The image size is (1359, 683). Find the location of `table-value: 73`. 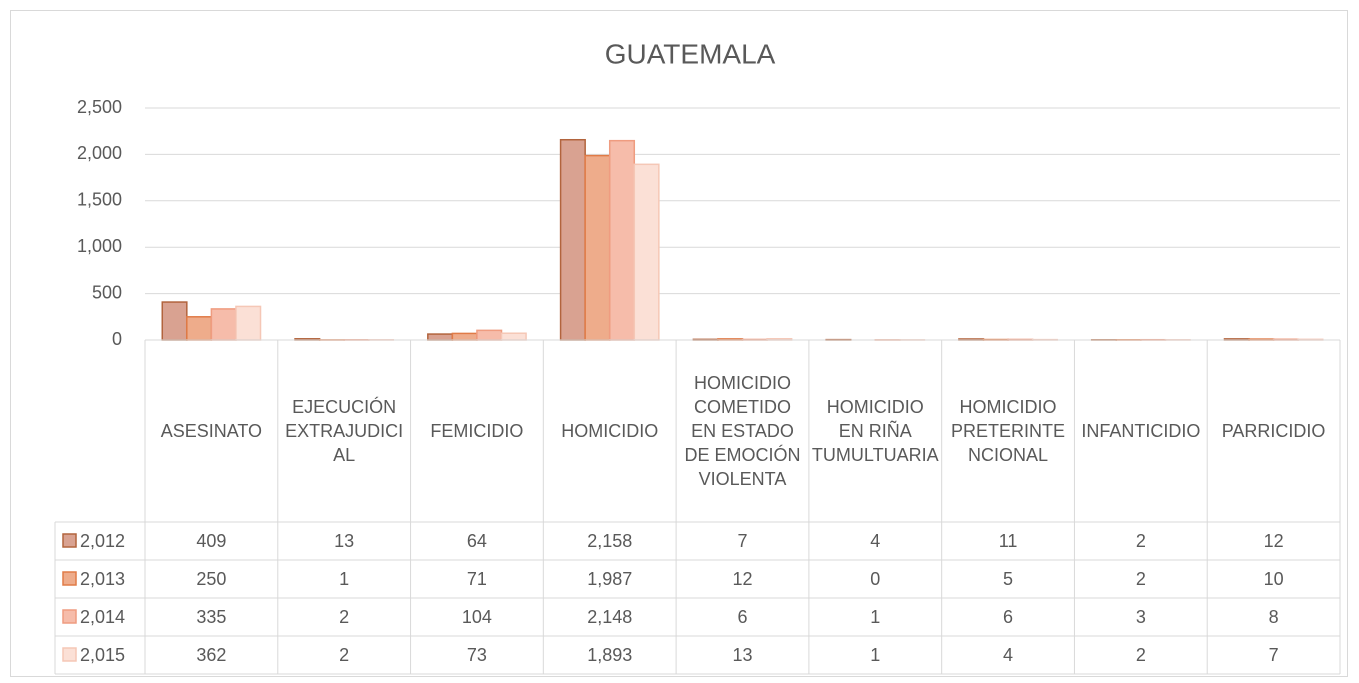

table-value: 73 is located at coordinates (476, 655).